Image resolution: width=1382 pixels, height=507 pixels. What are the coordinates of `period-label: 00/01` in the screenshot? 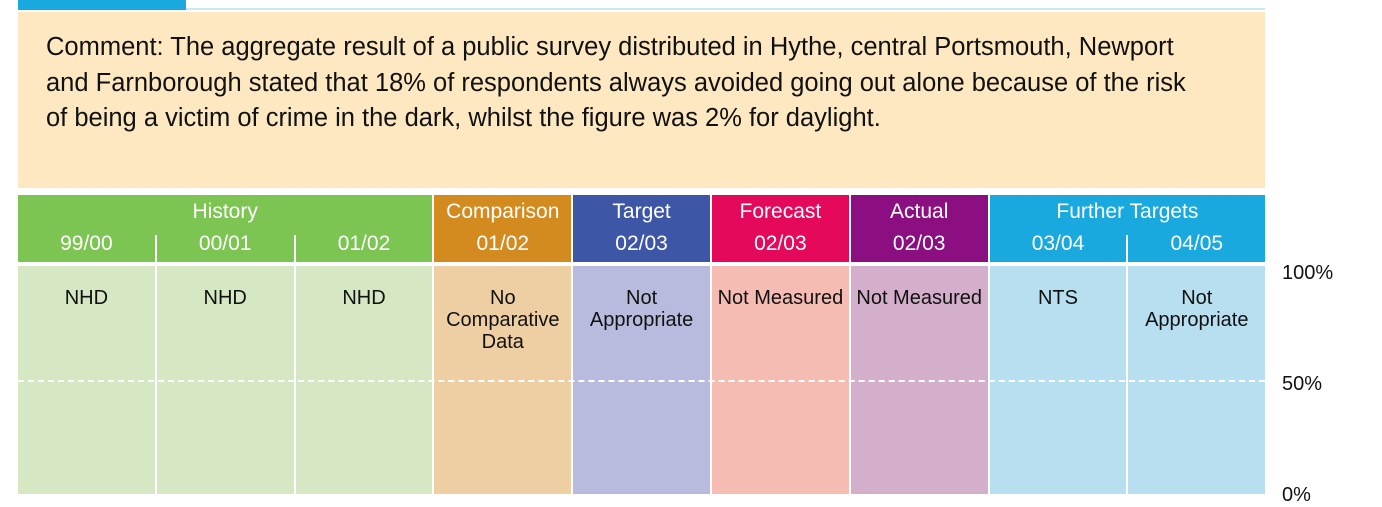 It's located at (225, 243).